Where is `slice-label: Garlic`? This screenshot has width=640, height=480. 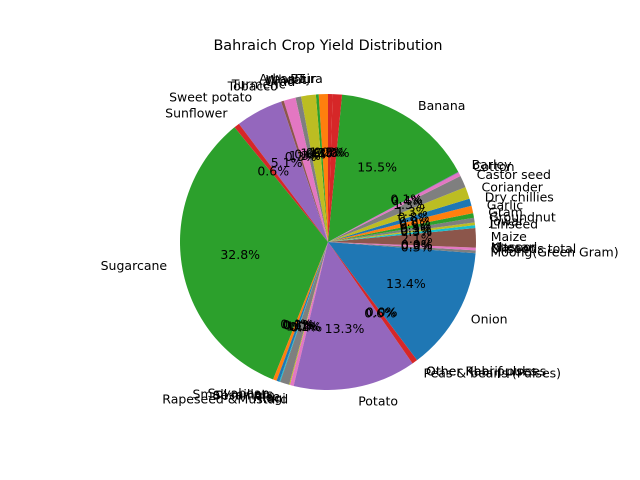
slice-label: Garlic is located at coordinates (505, 205).